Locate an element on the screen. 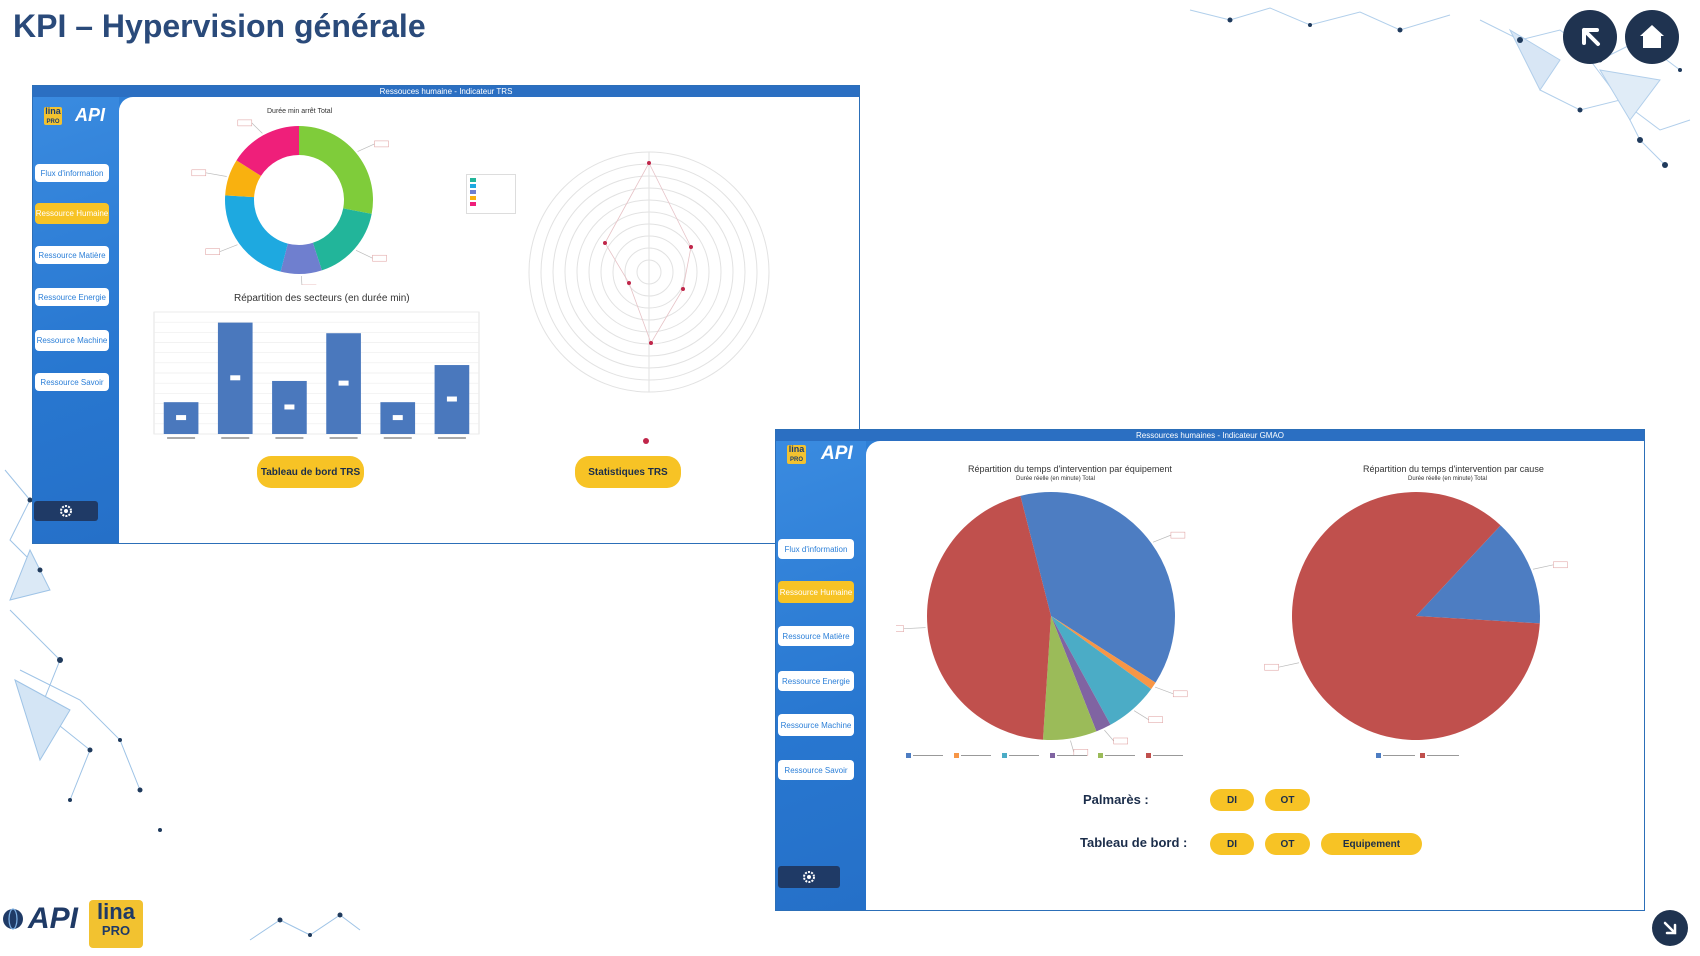  pie-equipement-chart is located at coordinates (1042, 625).